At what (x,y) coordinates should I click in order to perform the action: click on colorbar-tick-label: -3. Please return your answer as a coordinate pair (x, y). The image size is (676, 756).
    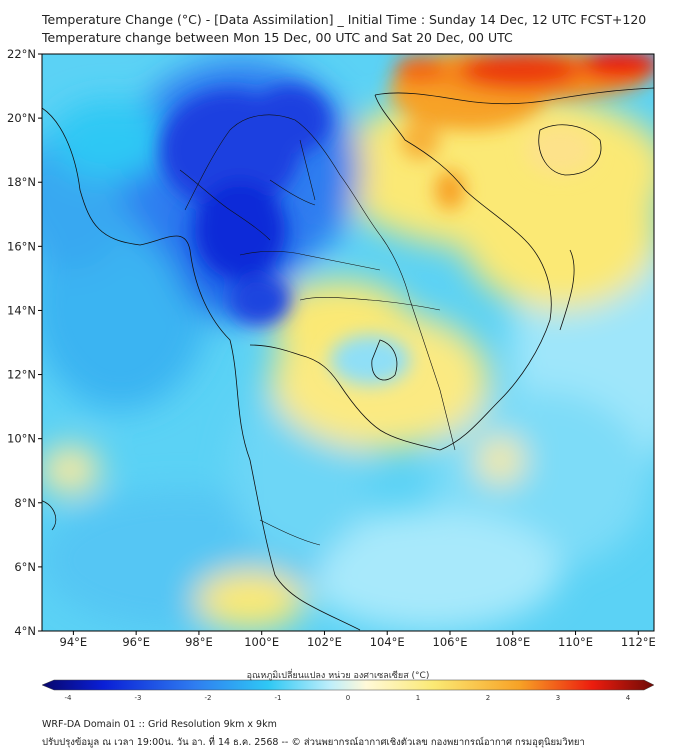
    Looking at the image, I should click on (138, 697).